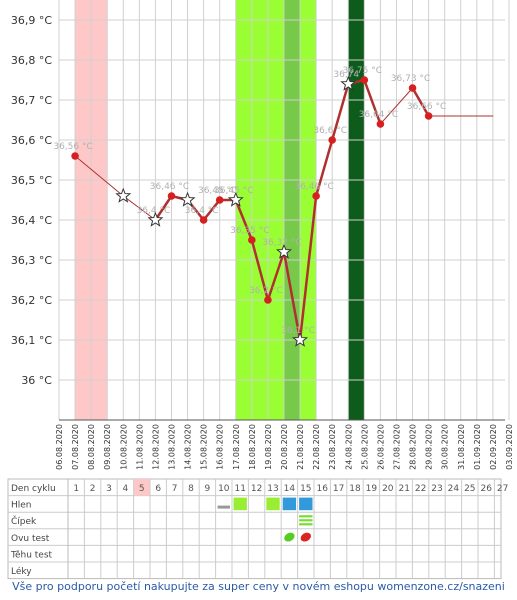 This screenshot has width=517, height=600. What do you see at coordinates (266, 291) in the screenshot?
I see `data-label: 36,2 °C` at bounding box center [266, 291].